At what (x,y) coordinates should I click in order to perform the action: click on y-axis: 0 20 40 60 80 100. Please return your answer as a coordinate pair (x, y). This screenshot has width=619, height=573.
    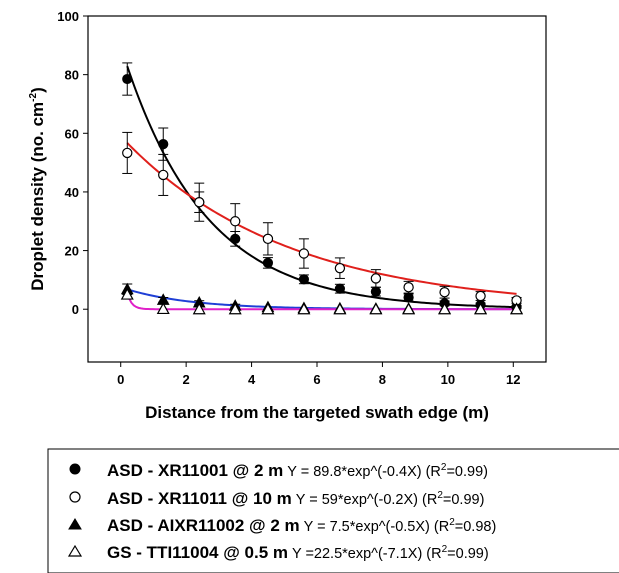
    Looking at the image, I should click on (72, 163).